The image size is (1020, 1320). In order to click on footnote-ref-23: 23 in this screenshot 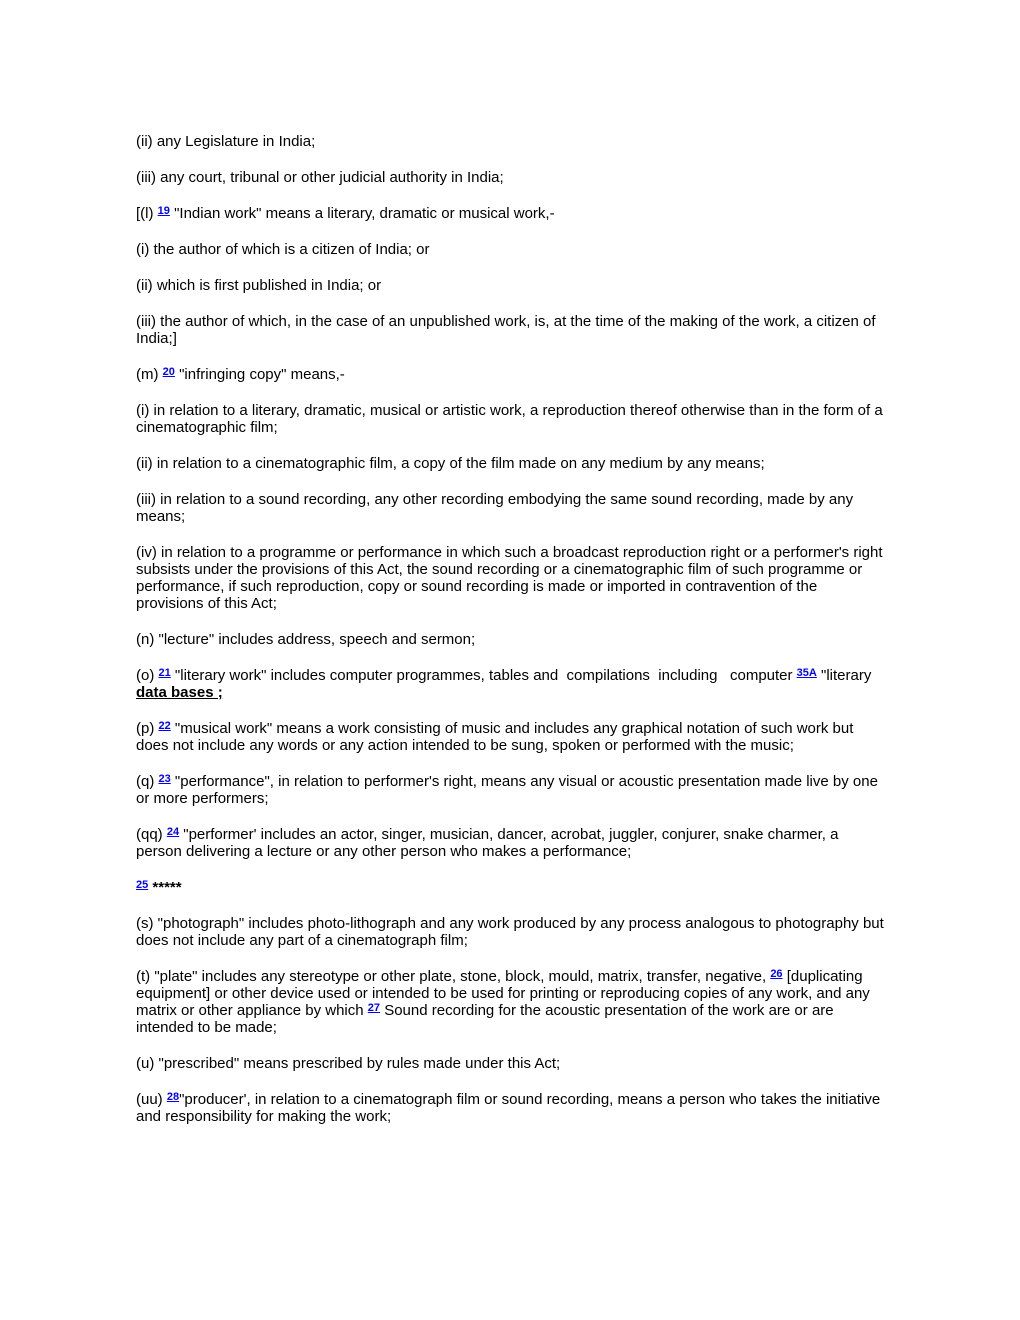, I will do `click(164, 779)`.